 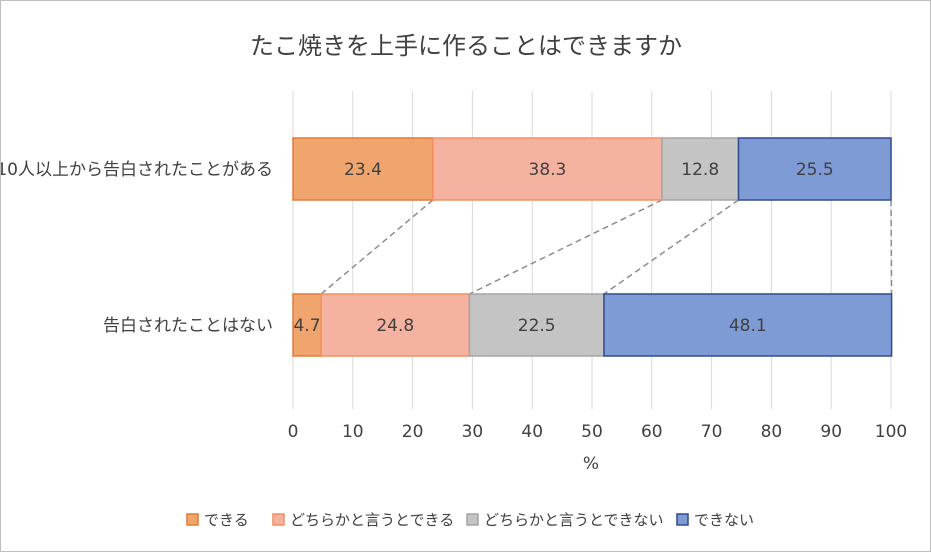 I want to click on legend-label: どちらかと言うとできる, so click(x=372, y=520).